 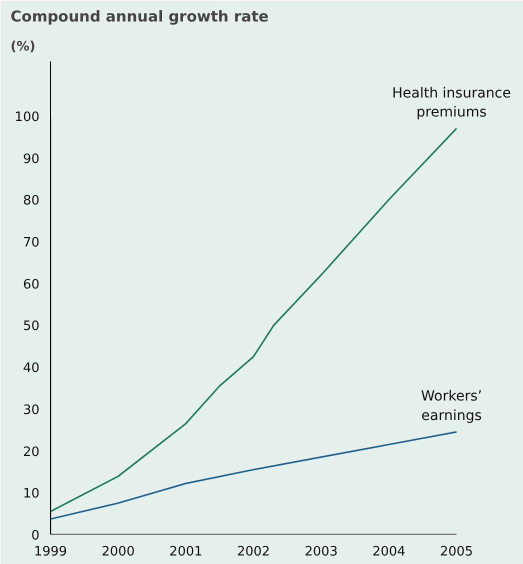 I want to click on y-axis-title: (%), so click(x=23, y=47).